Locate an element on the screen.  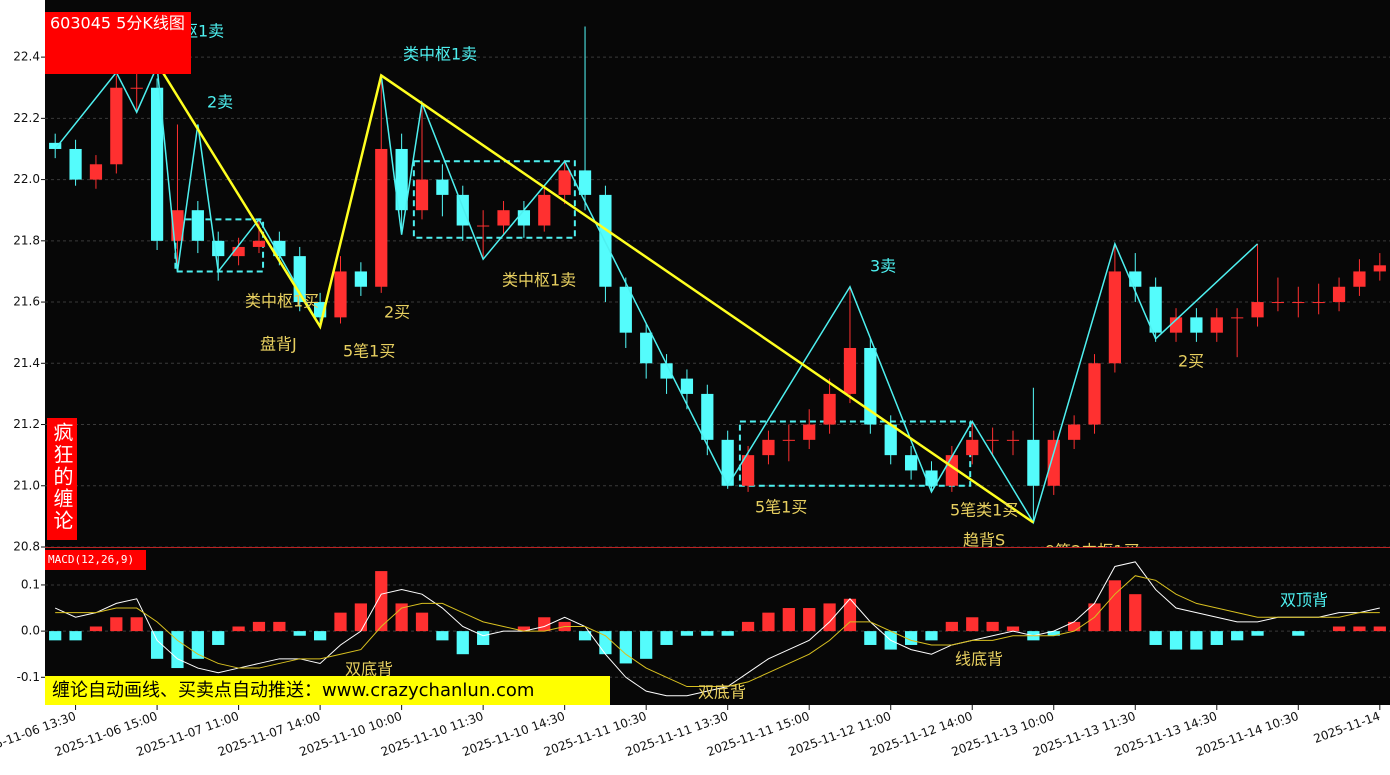
side-label: 疯狂的缠论 is located at coordinates (62, 477).